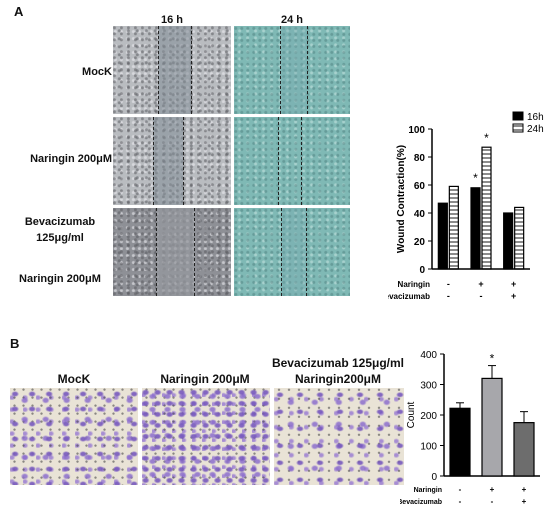 The image size is (550, 510). Describe the element at coordinates (518, 128) in the screenshot. I see `legend-swatch-24h` at that location.